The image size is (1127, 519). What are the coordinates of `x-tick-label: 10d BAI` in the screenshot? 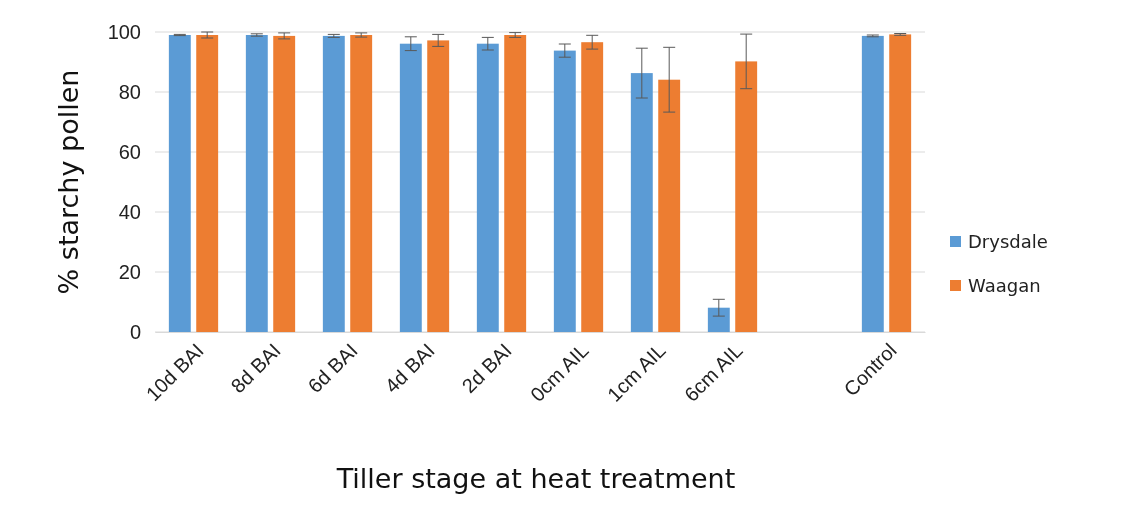 It's located at (174, 372).